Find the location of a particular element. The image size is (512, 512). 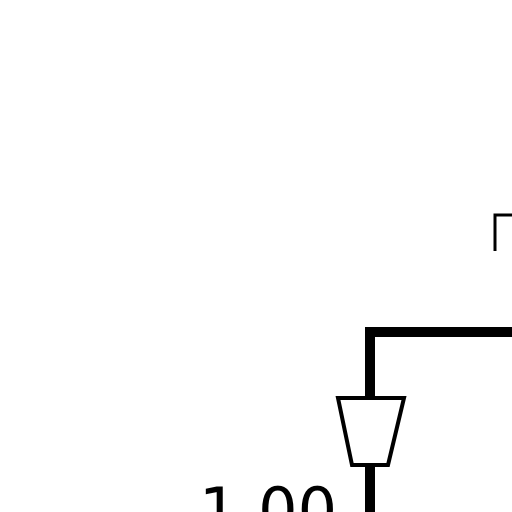

value-label: 1.00 is located at coordinates (268, 493).